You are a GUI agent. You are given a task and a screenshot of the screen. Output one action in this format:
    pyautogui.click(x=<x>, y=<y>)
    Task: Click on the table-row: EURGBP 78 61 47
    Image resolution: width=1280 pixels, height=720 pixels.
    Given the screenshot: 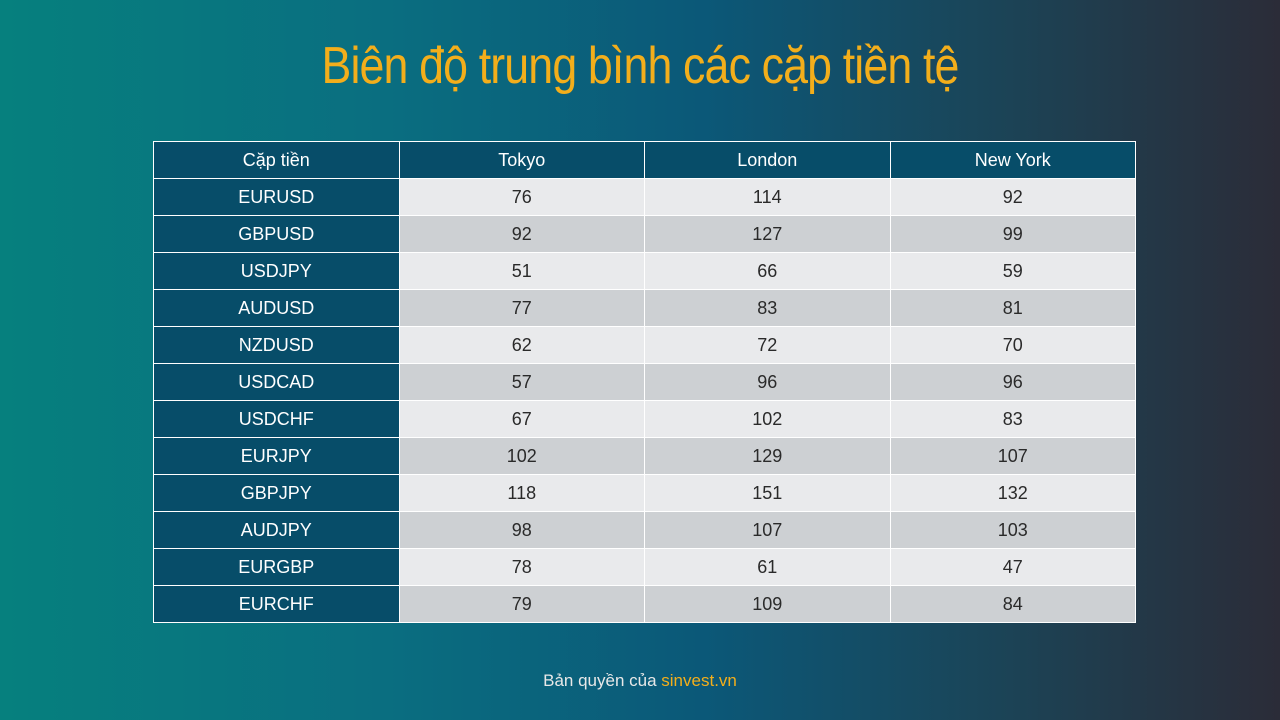 What is the action you would take?
    pyautogui.click(x=644, y=567)
    